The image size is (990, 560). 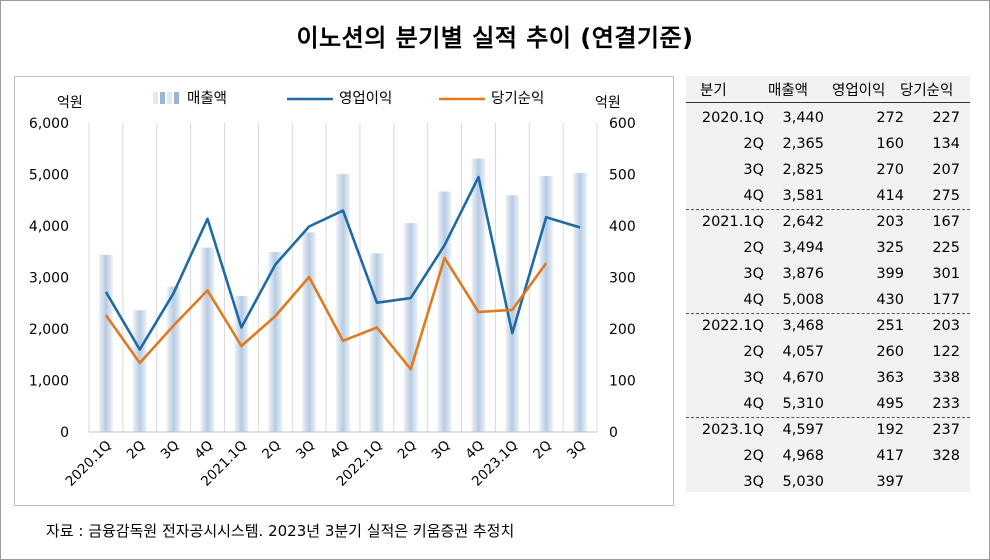 What do you see at coordinates (890, 118) in the screenshot?
I see `cell-operating-profit: 272` at bounding box center [890, 118].